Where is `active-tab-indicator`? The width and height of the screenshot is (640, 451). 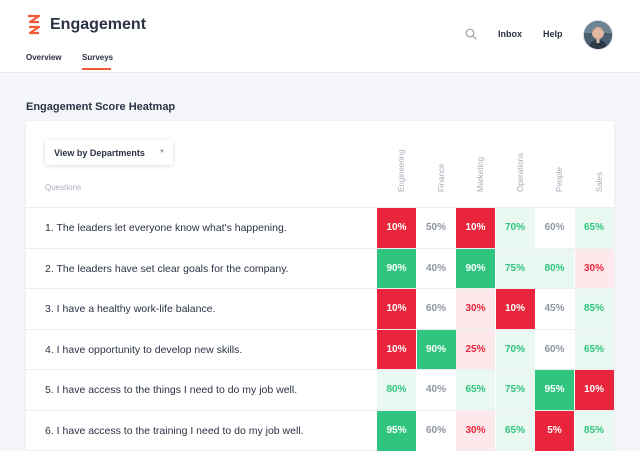 active-tab-indicator is located at coordinates (96, 69).